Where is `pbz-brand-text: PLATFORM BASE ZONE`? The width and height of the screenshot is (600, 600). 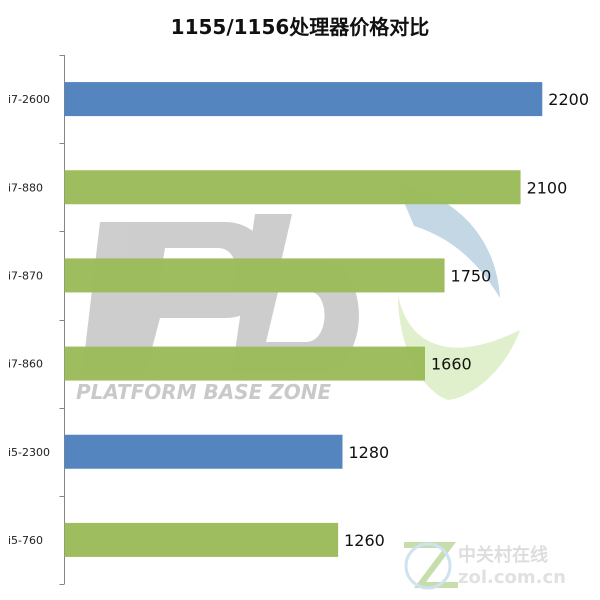
pbz-brand-text: PLATFORM BASE ZONE is located at coordinates (204, 392).